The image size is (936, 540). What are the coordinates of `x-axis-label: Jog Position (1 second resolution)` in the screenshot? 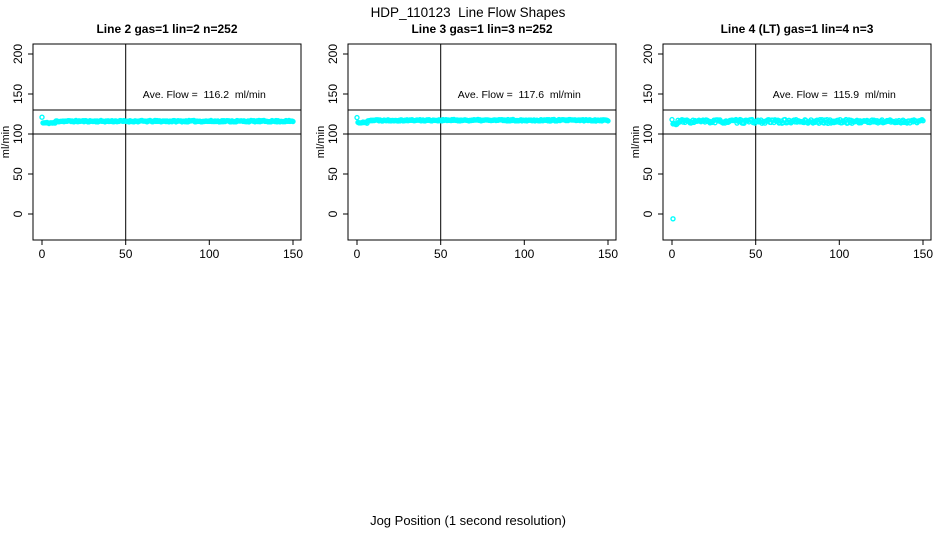 It's located at (468, 520).